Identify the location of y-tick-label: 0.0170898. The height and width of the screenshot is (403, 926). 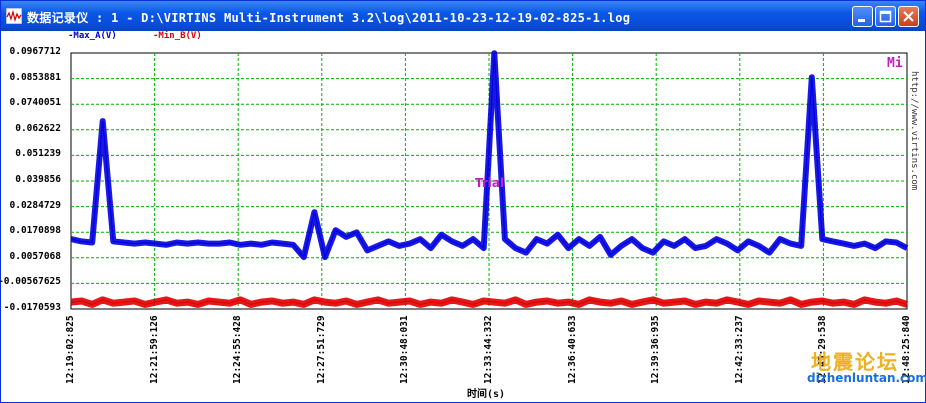
(35, 231).